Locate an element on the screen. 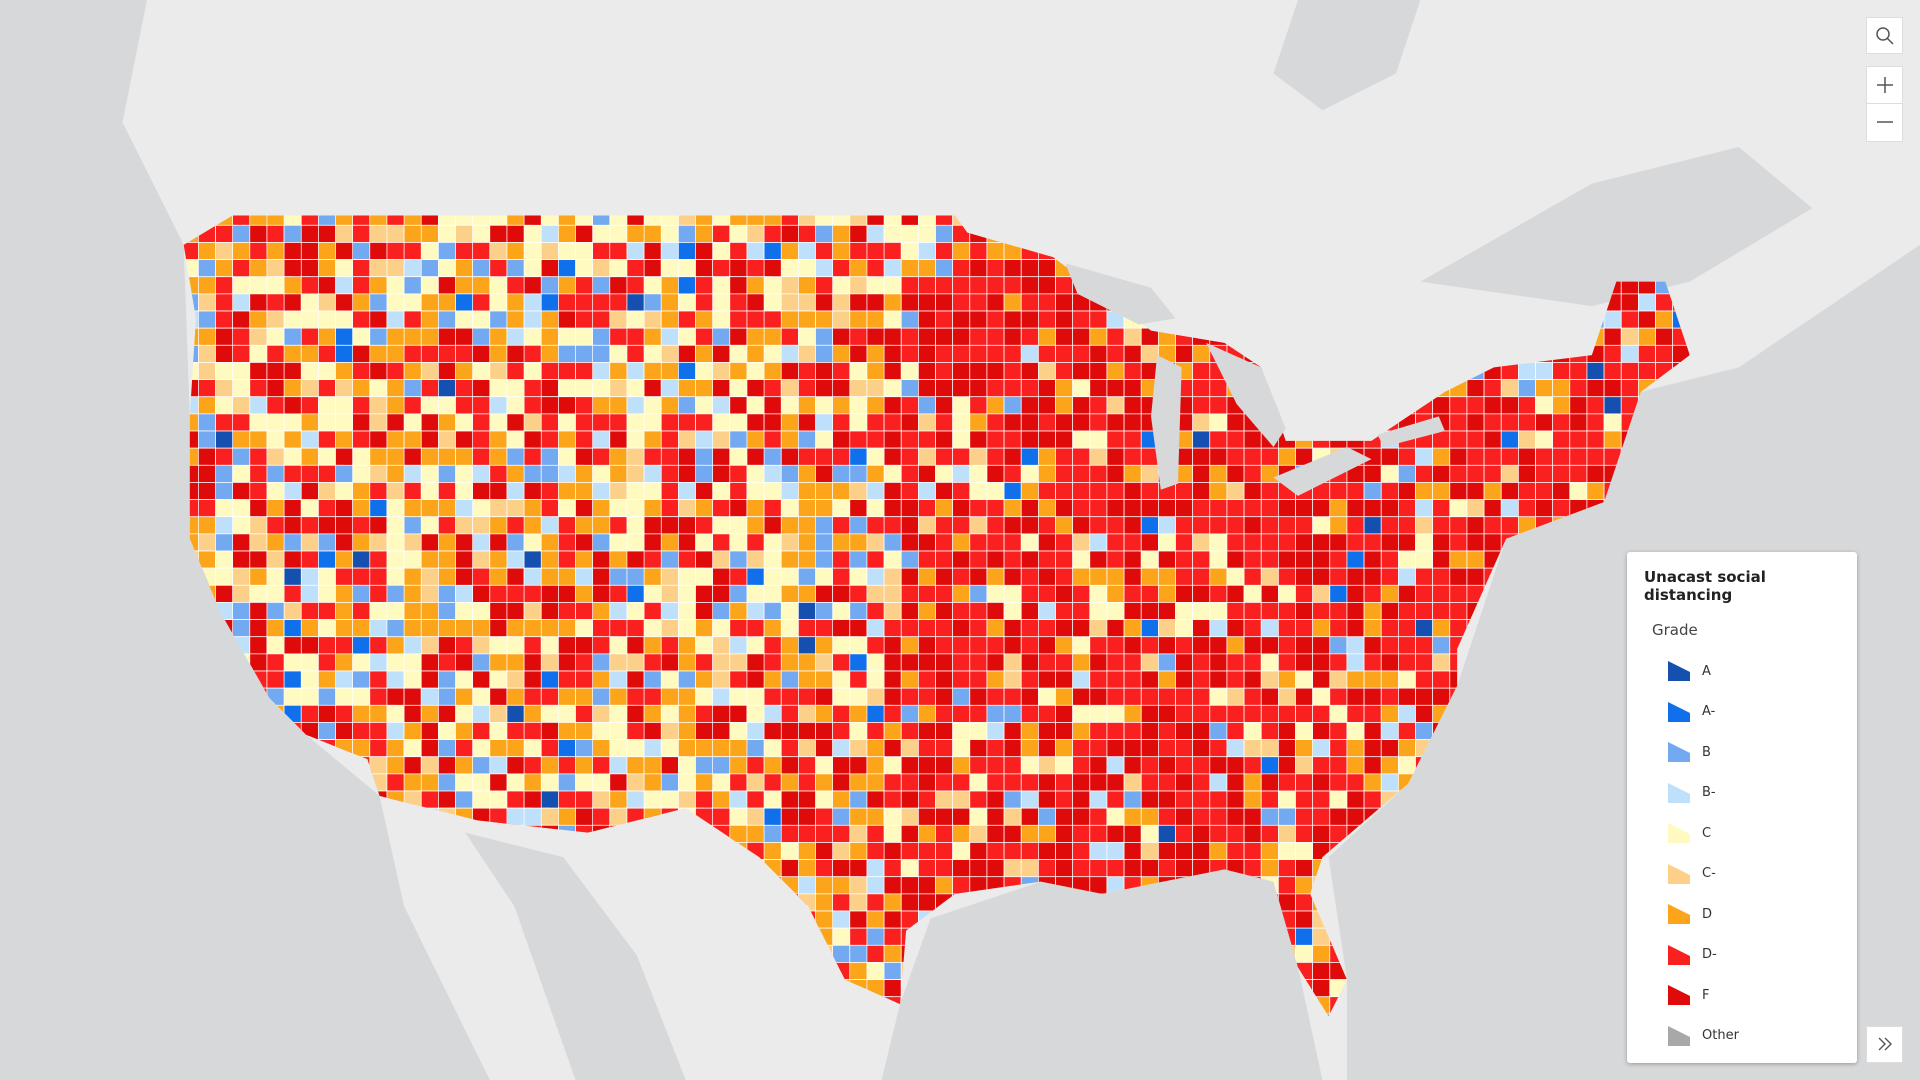 The height and width of the screenshot is (1080, 1920). expand-button is located at coordinates (1884, 1044).